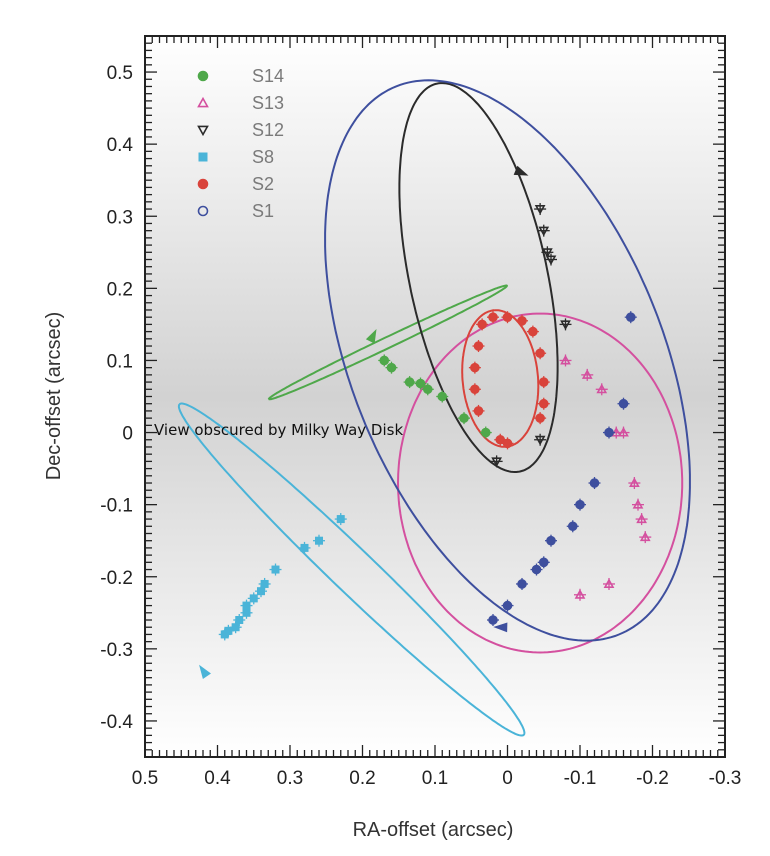 This screenshot has height=856, width=770. I want to click on y-tick-label: 0.2, so click(120, 289).